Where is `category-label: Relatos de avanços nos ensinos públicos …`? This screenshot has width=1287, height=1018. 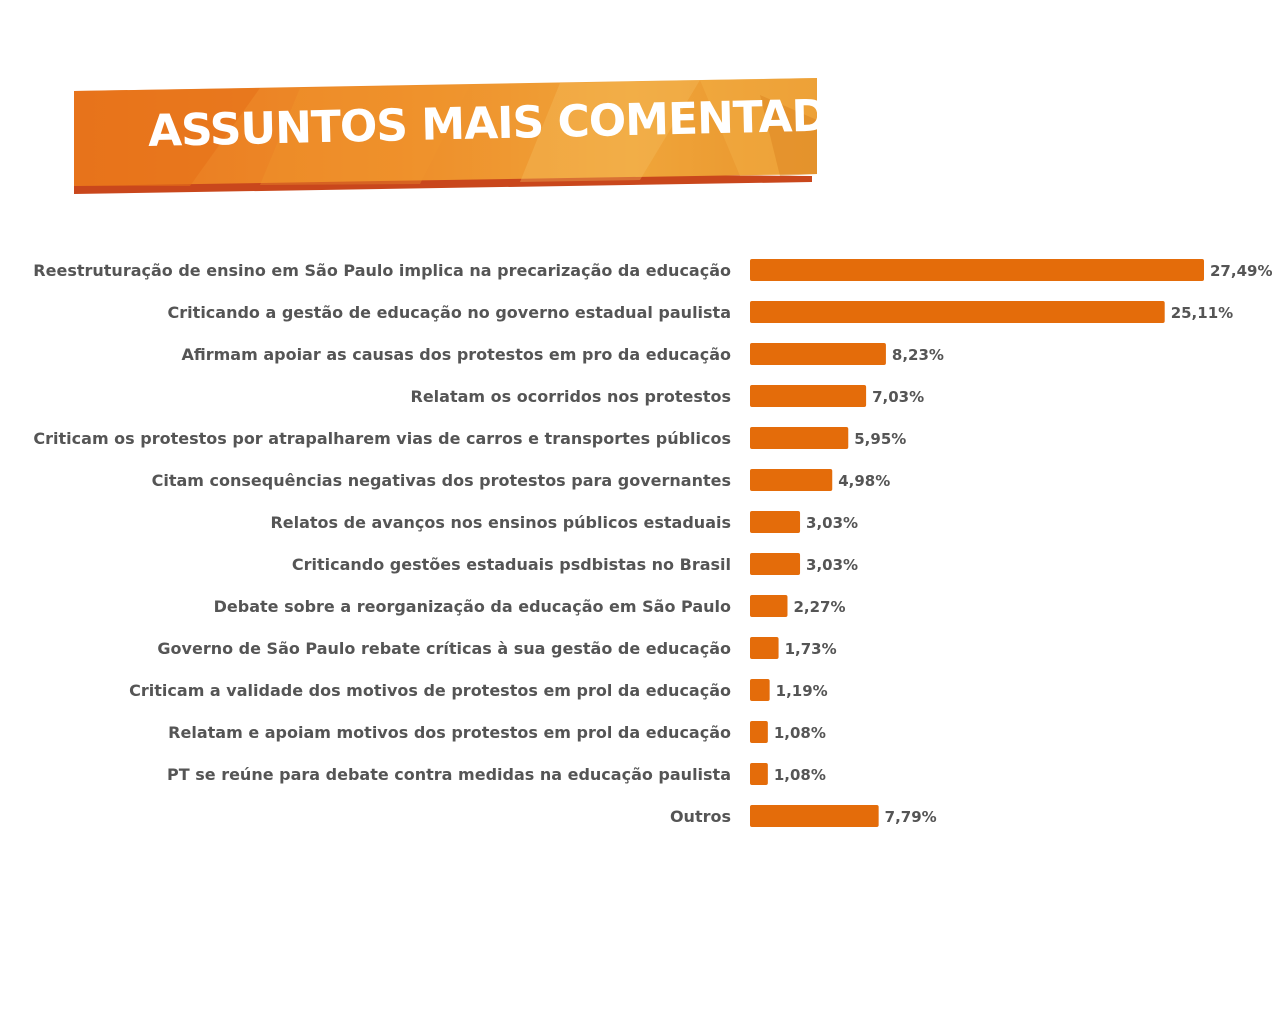 category-label: Relatos de avanços nos ensinos públicos … is located at coordinates (500, 522).